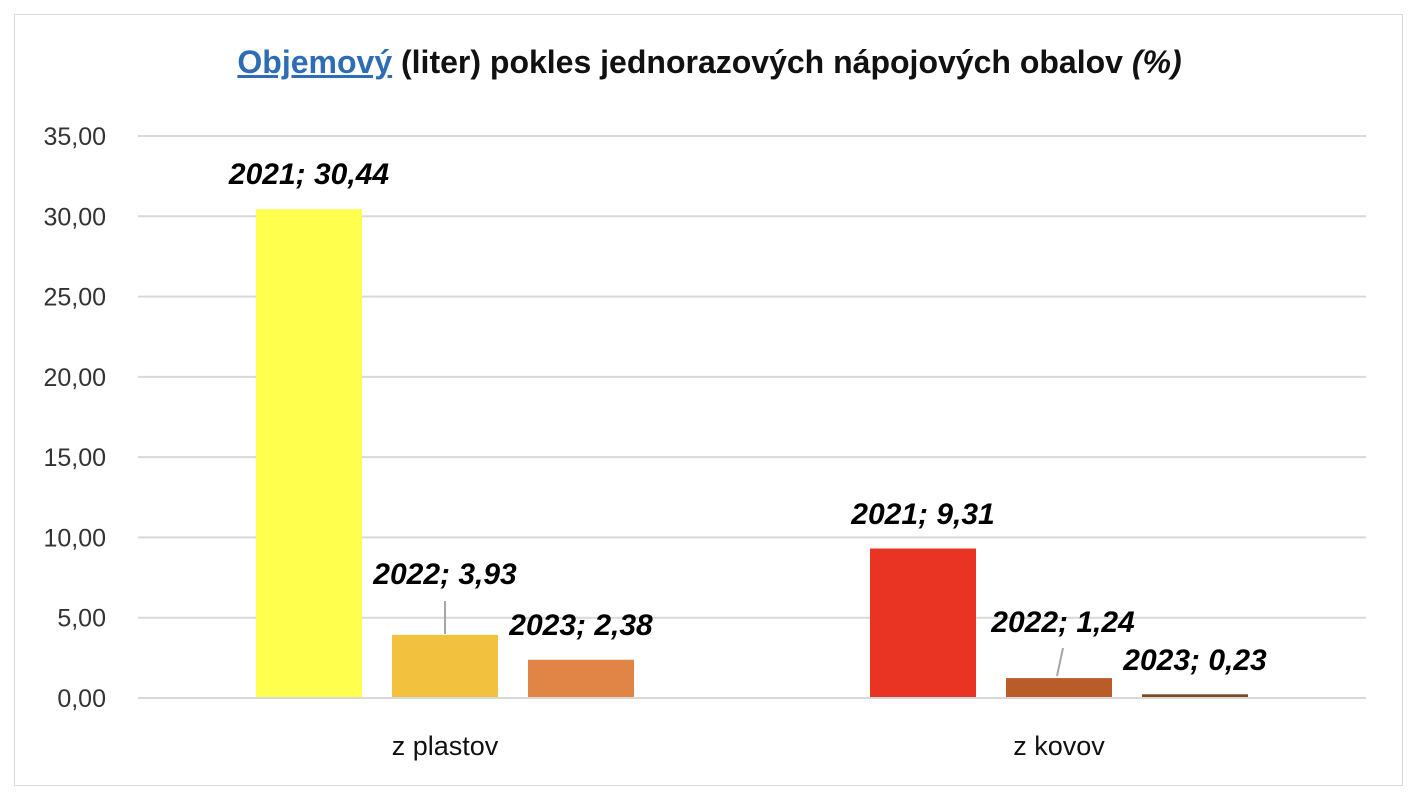 This screenshot has height=802, width=1419. What do you see at coordinates (1195, 696) in the screenshot?
I see `bar-2023-kovov` at bounding box center [1195, 696].